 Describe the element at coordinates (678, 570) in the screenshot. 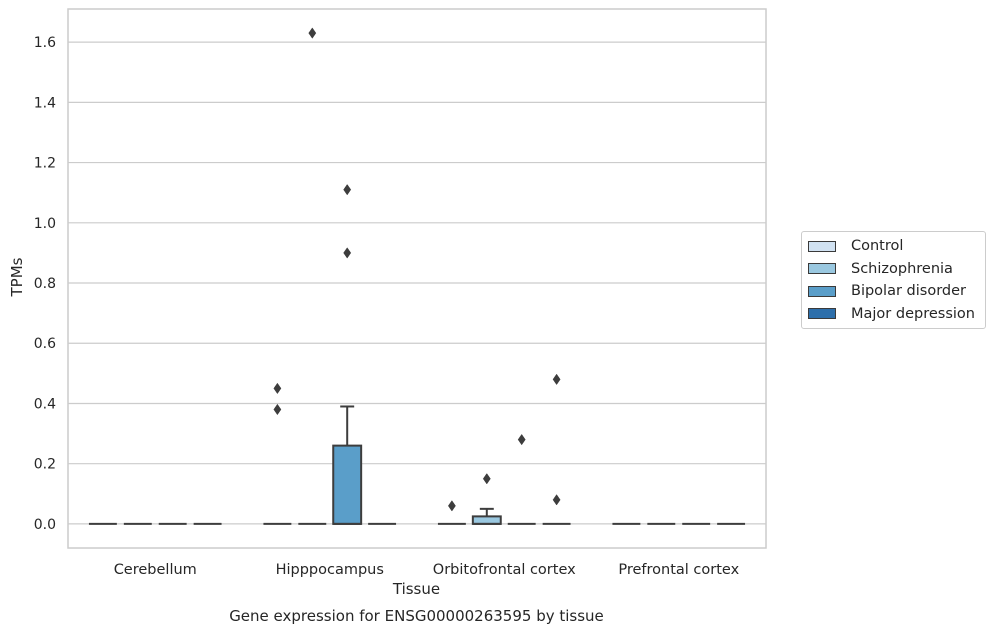

I see `x-tick-label: Prefrontal cortex` at that location.